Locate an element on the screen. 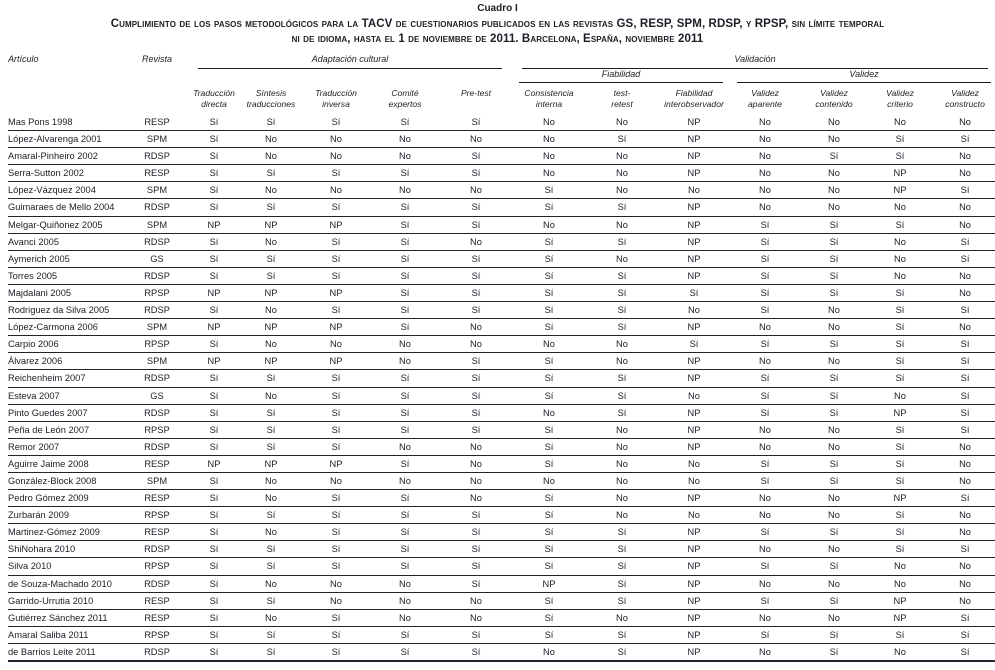  article-cell: Álvarez 2006 is located at coordinates (35, 361).